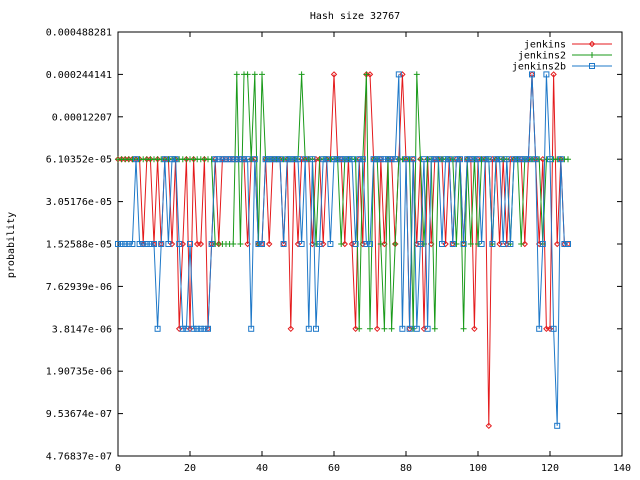 The height and width of the screenshot is (480, 640). What do you see at coordinates (592, 55) in the screenshot?
I see `legend-marker-jenkins2` at bounding box center [592, 55].